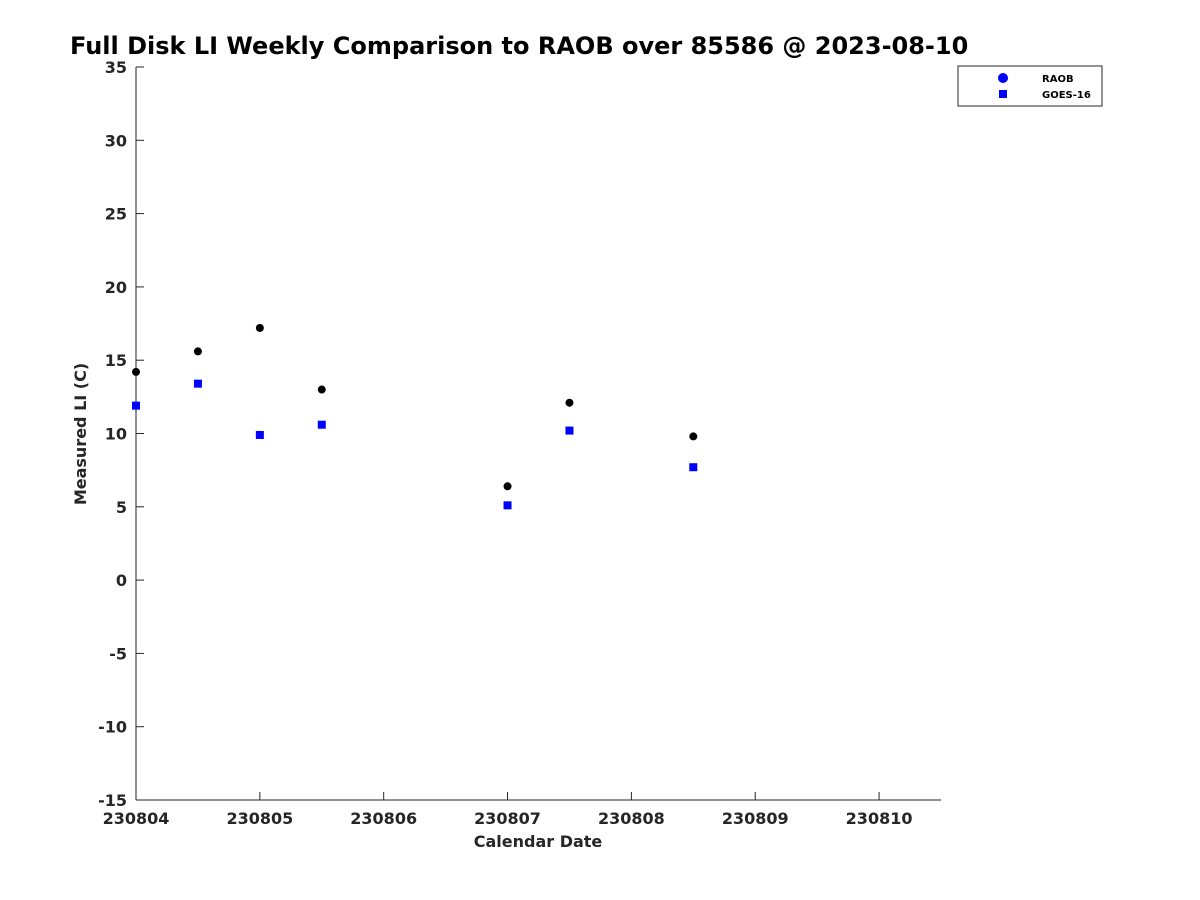  Describe the element at coordinates (136, 818) in the screenshot. I see `x-tick-label: 230804` at that location.